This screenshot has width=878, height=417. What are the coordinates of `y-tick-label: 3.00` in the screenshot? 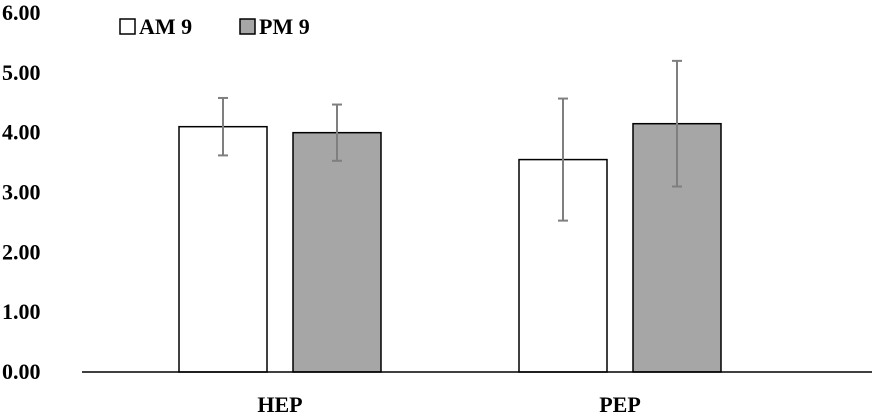 It's located at (21, 192).